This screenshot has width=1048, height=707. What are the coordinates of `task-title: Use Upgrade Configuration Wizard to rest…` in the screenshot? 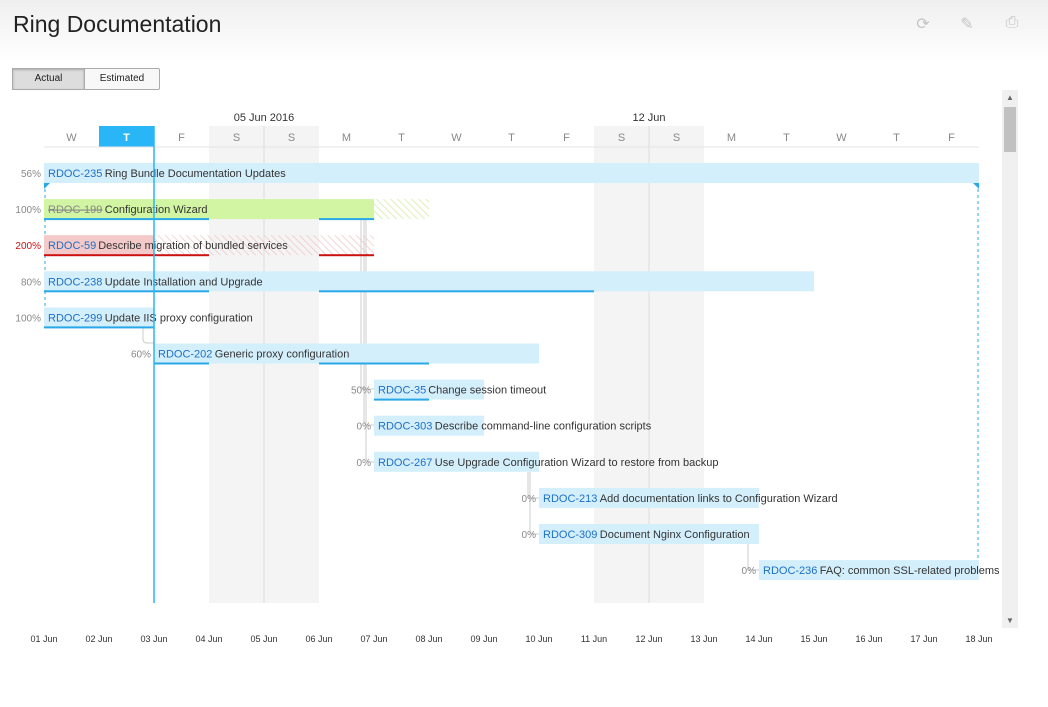 It's located at (577, 463).